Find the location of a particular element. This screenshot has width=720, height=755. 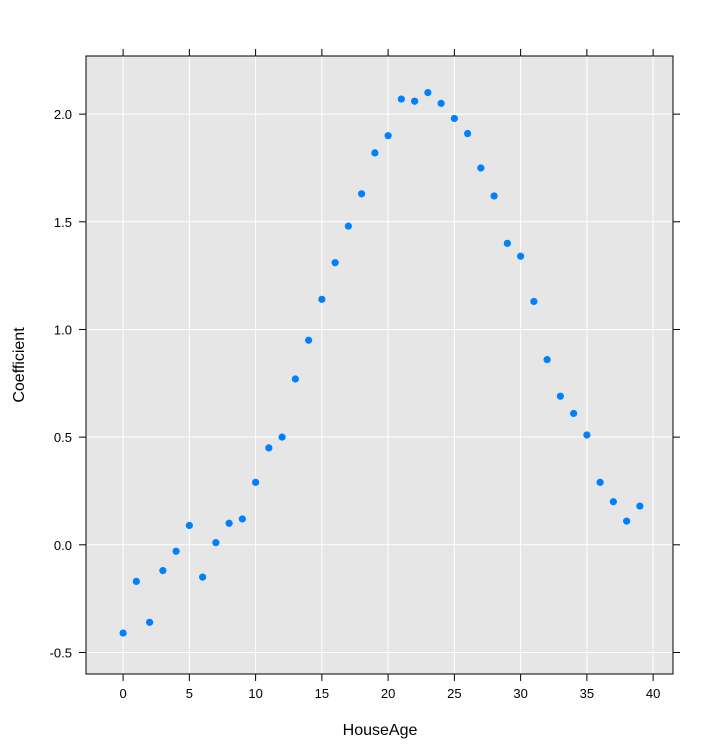

x-tick-label: 25 is located at coordinates (454, 693).